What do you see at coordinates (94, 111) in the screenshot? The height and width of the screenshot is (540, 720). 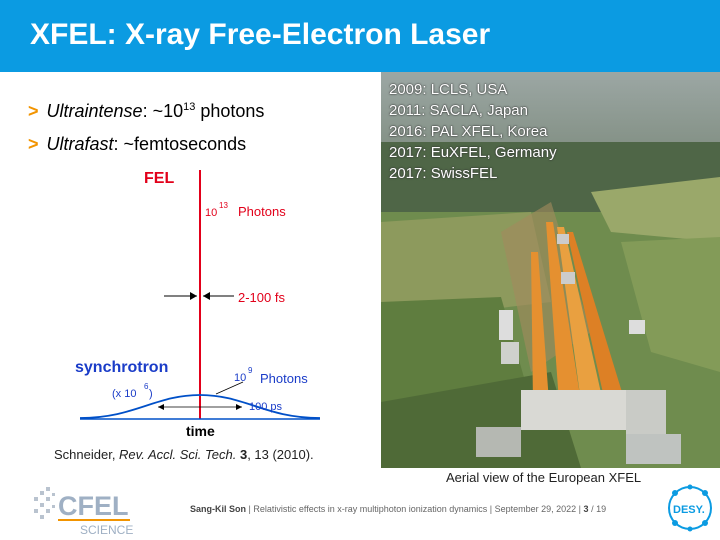 I see `bullet-label: Ultraintense` at bounding box center [94, 111].